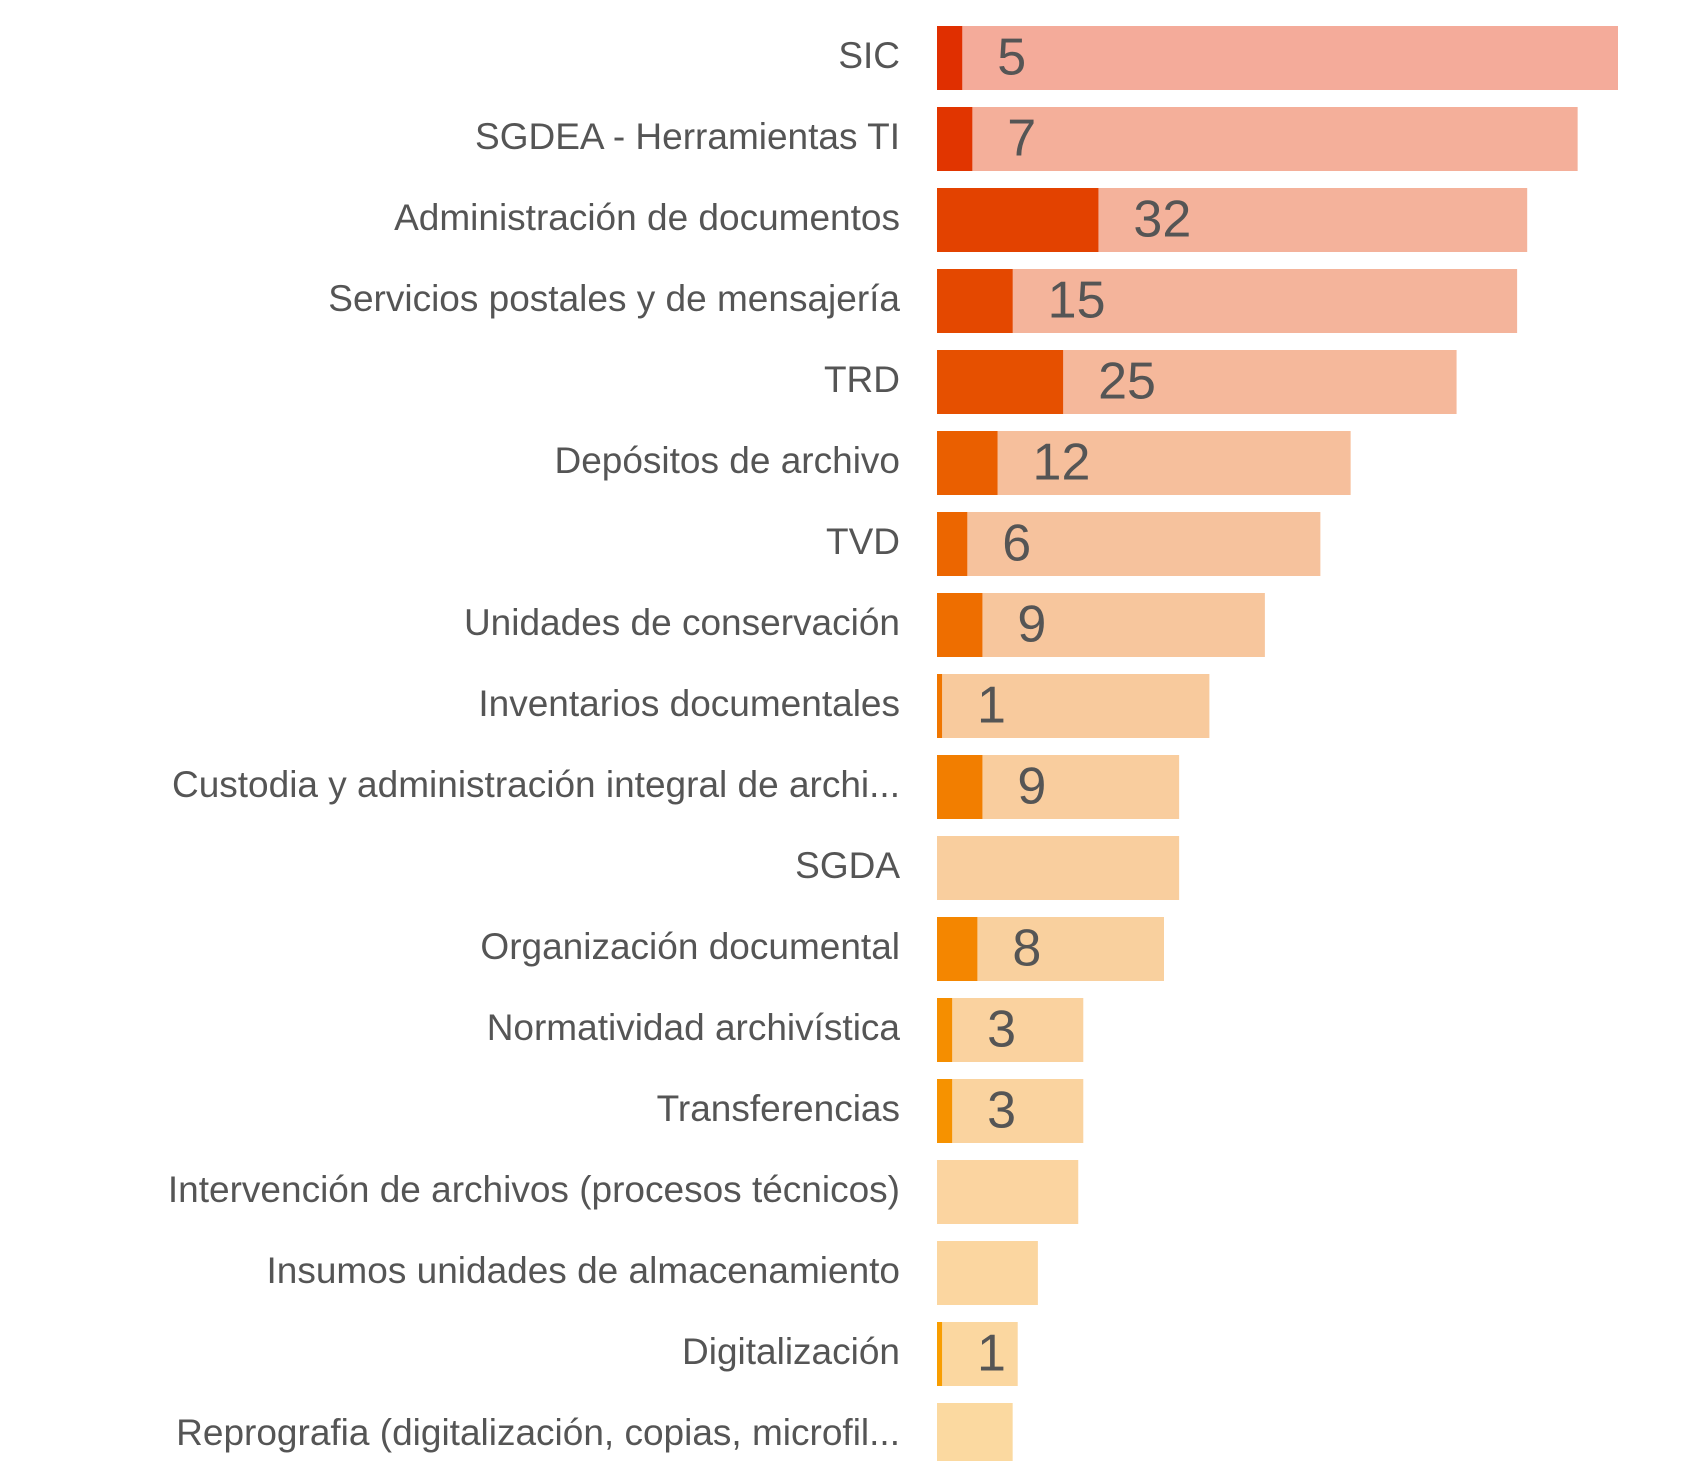  Describe the element at coordinates (1021, 139) in the screenshot. I see `value-label: 7` at that location.